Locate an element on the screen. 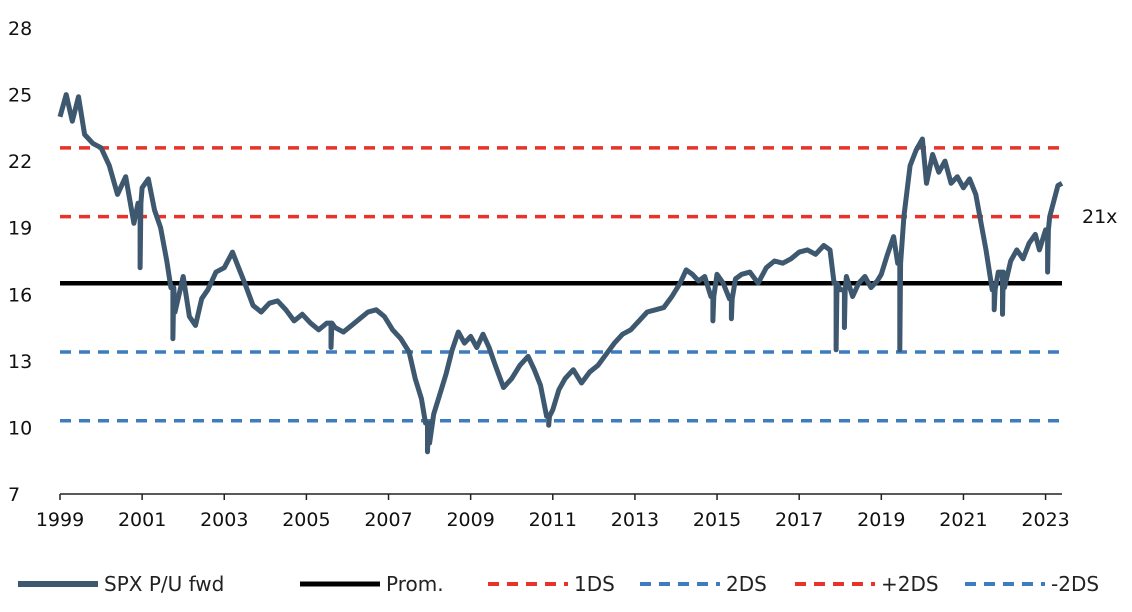  legend-label: 2DS is located at coordinates (746, 584).